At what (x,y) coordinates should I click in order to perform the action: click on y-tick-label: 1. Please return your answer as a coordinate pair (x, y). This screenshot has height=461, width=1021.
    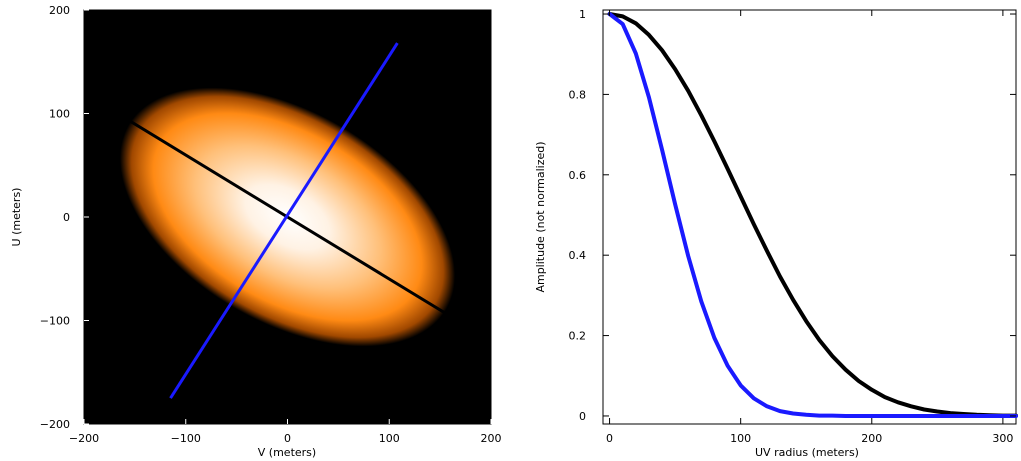
    Looking at the image, I should click on (582, 14).